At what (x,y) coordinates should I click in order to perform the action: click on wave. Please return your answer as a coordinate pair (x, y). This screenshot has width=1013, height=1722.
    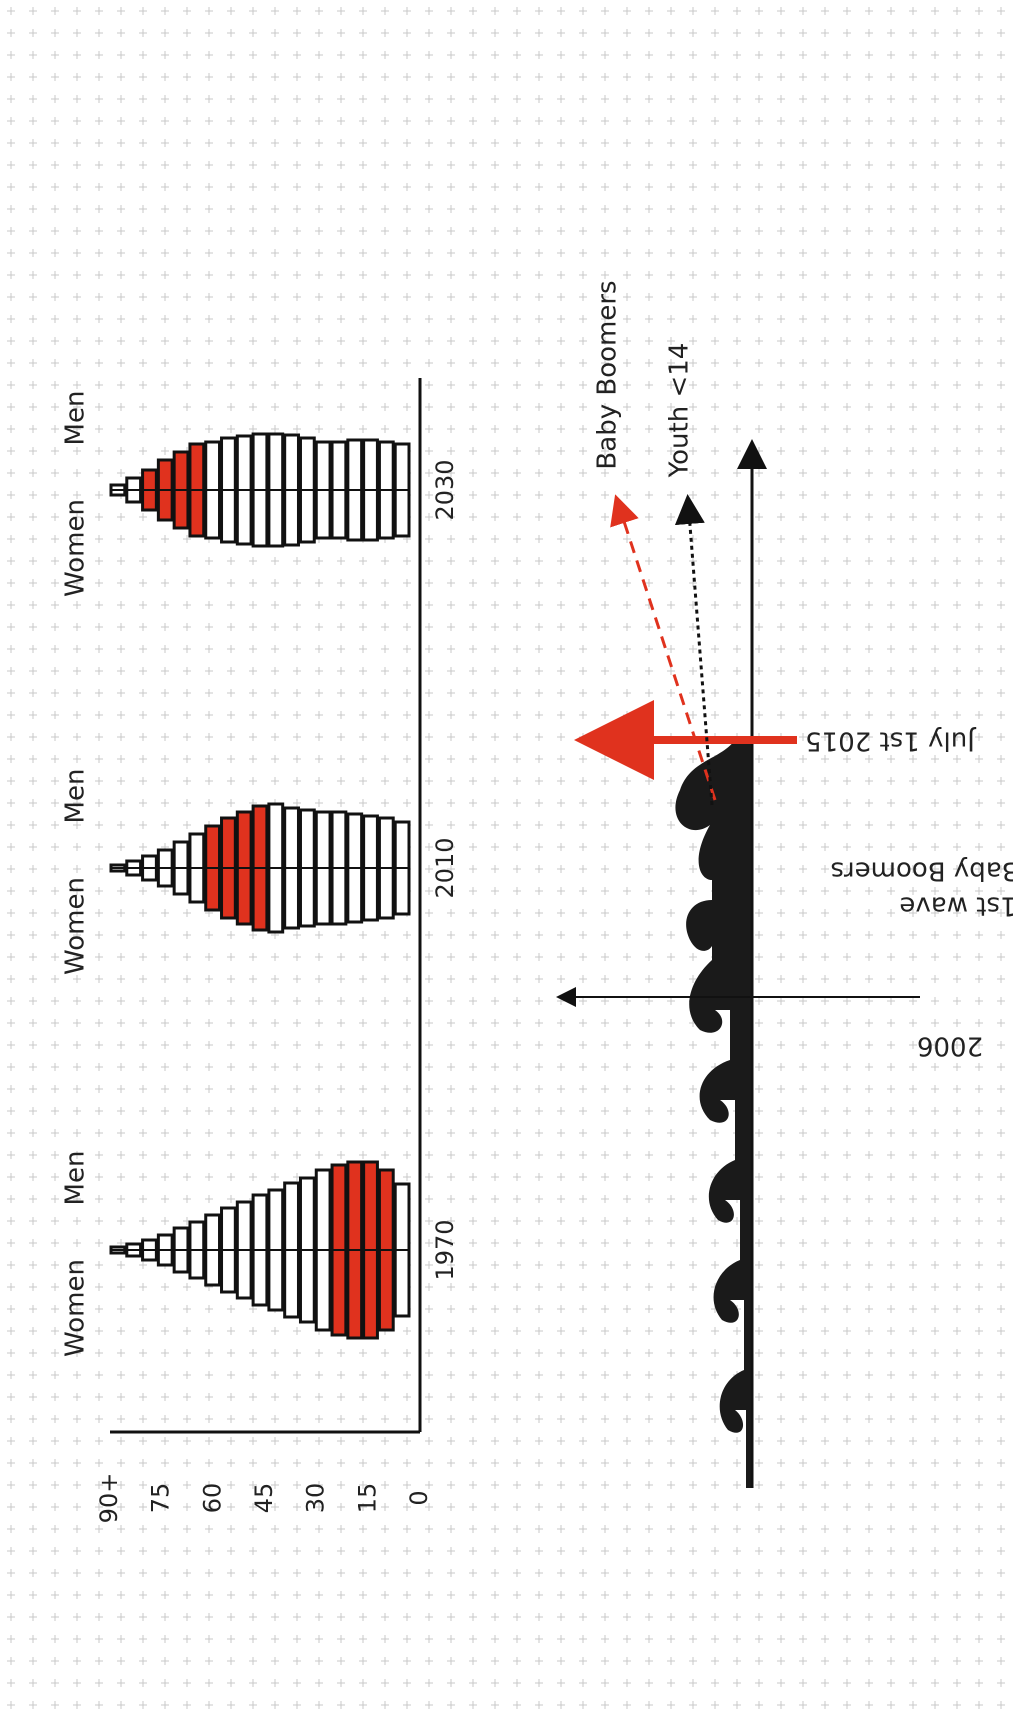
    Looking at the image, I should click on (713, 1114).